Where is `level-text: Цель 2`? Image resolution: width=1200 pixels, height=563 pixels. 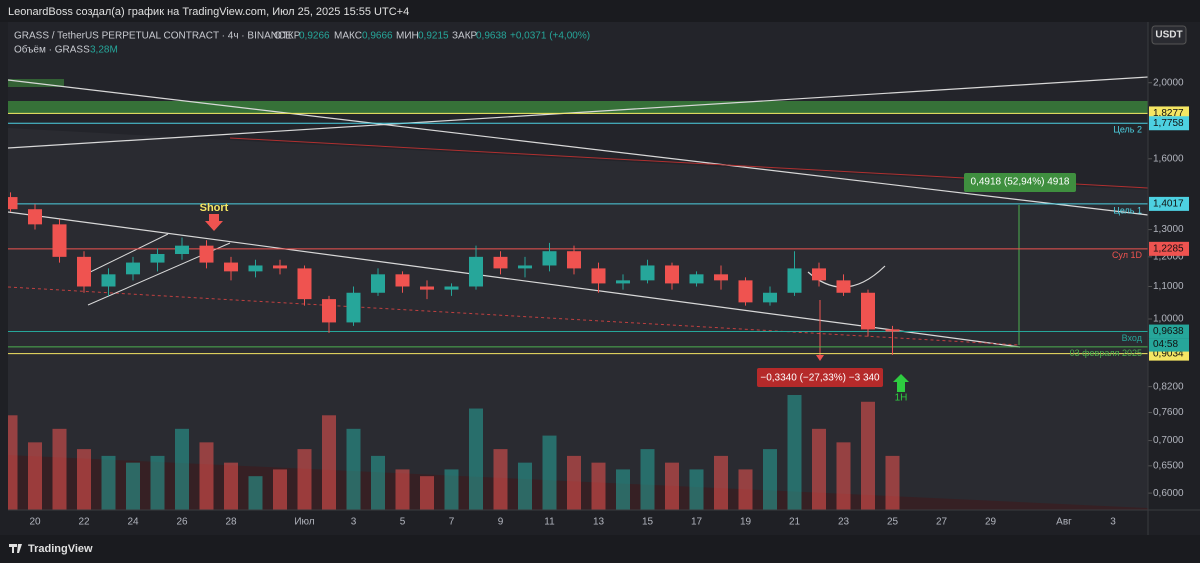 level-text: Цель 2 is located at coordinates (1127, 130).